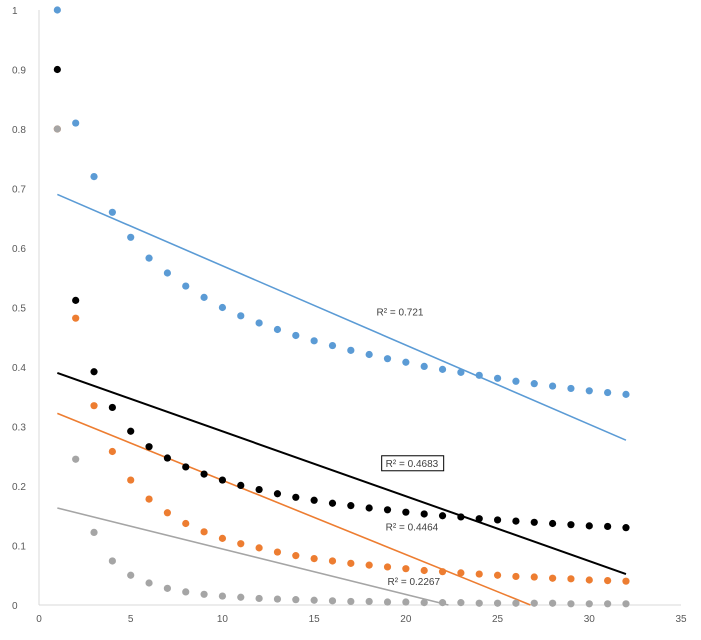 This screenshot has width=701, height=640. Describe the element at coordinates (19, 487) in the screenshot. I see `y-tick-label: 0.2` at that location.